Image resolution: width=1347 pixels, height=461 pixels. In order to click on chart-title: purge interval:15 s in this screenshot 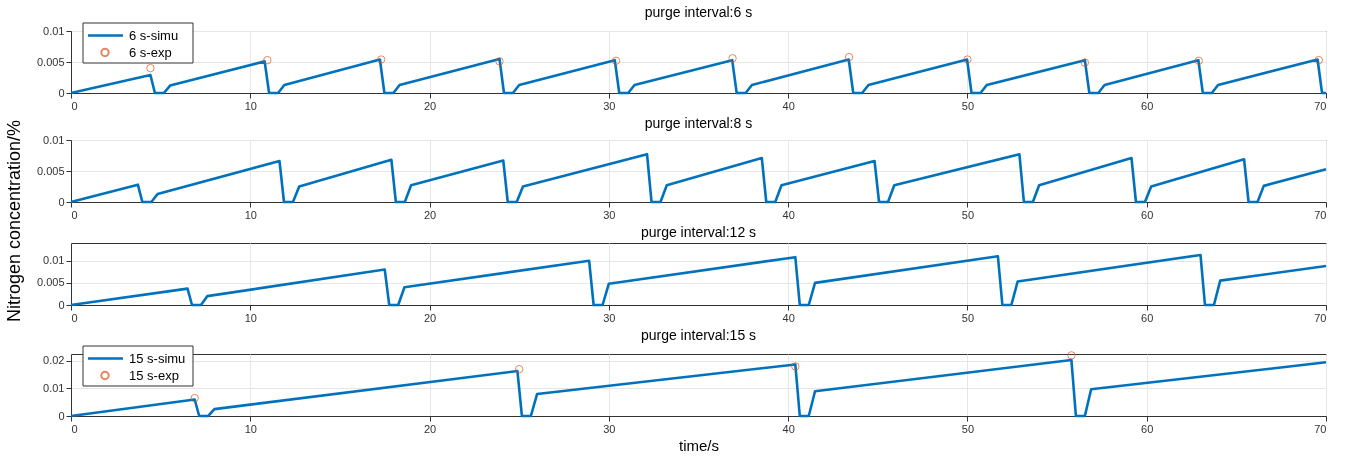, I will do `click(698, 334)`.